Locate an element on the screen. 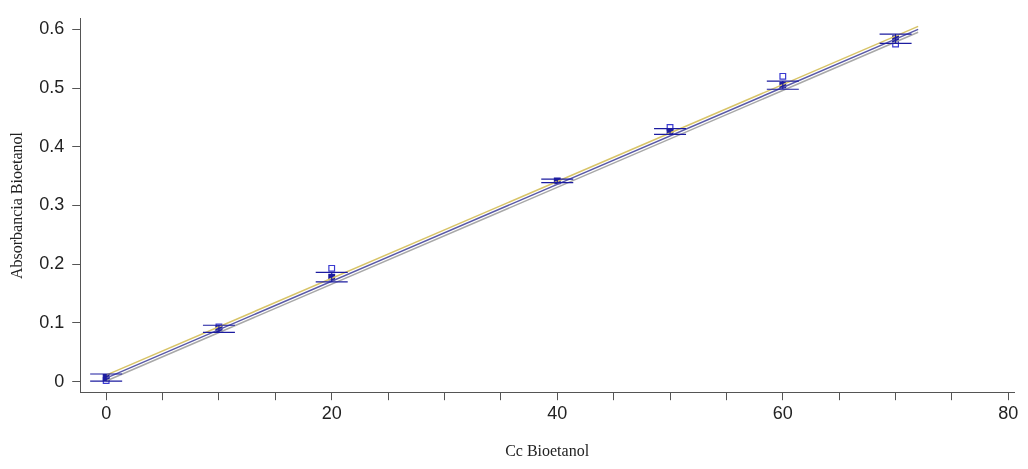 The width and height of the screenshot is (1028, 469). x-tick-label: 40 is located at coordinates (557, 412).